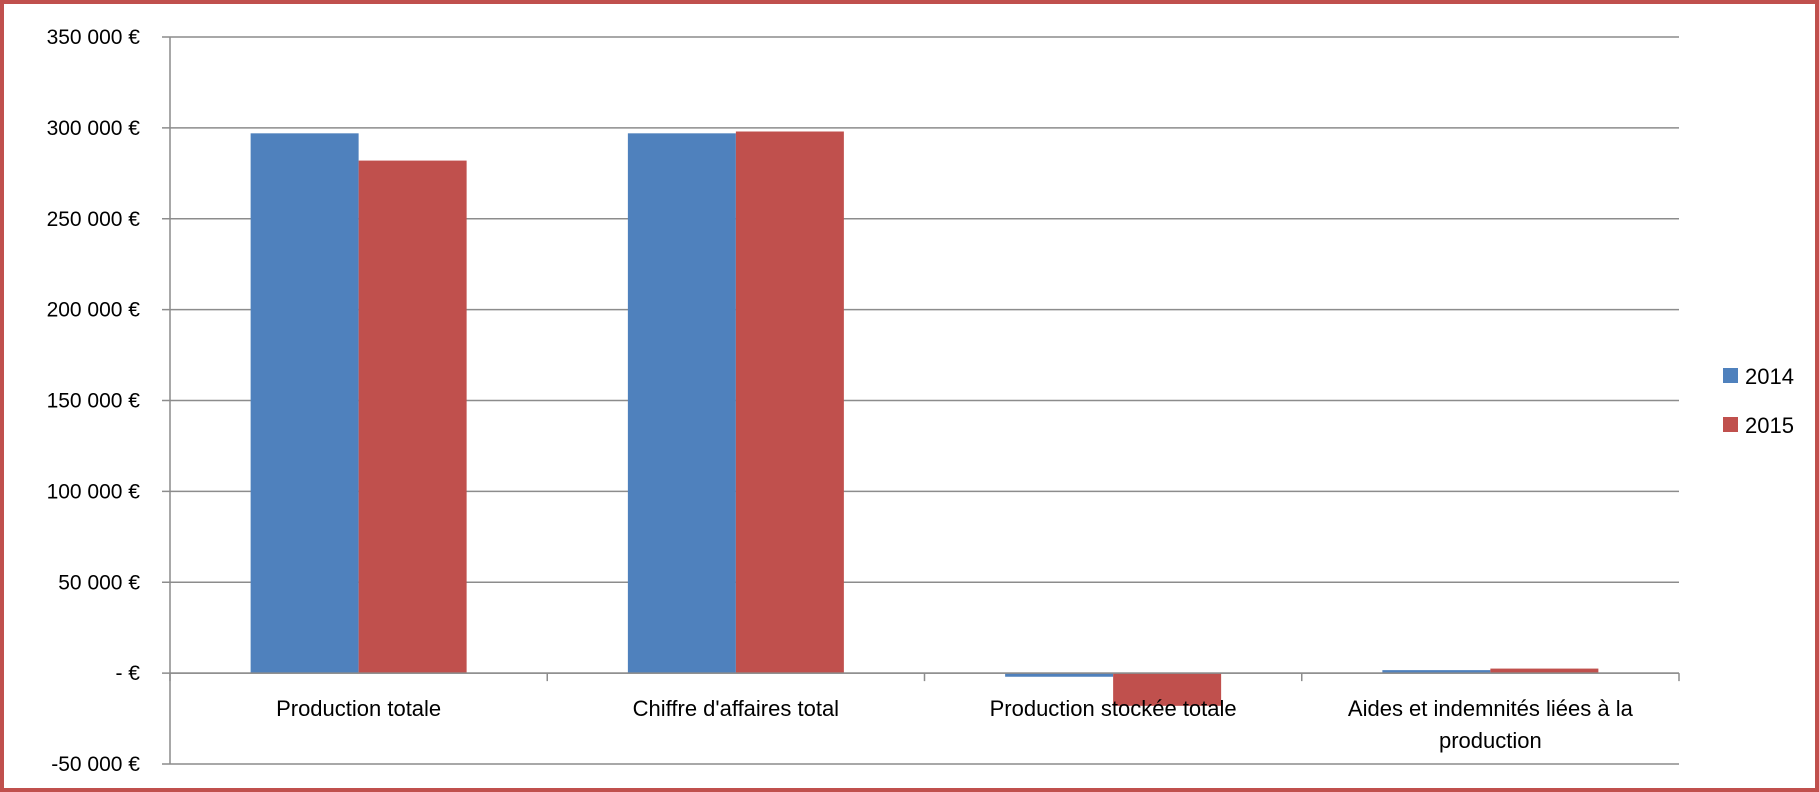 The image size is (1819, 792). What do you see at coordinates (94, 219) in the screenshot?
I see `y-tick-label: 250 000 €` at bounding box center [94, 219].